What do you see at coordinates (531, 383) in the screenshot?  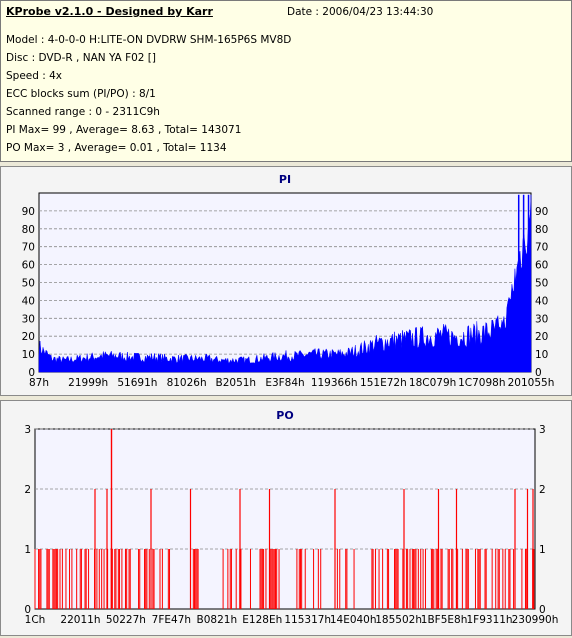 I see `pi-x-tick: 201055h` at bounding box center [531, 383].